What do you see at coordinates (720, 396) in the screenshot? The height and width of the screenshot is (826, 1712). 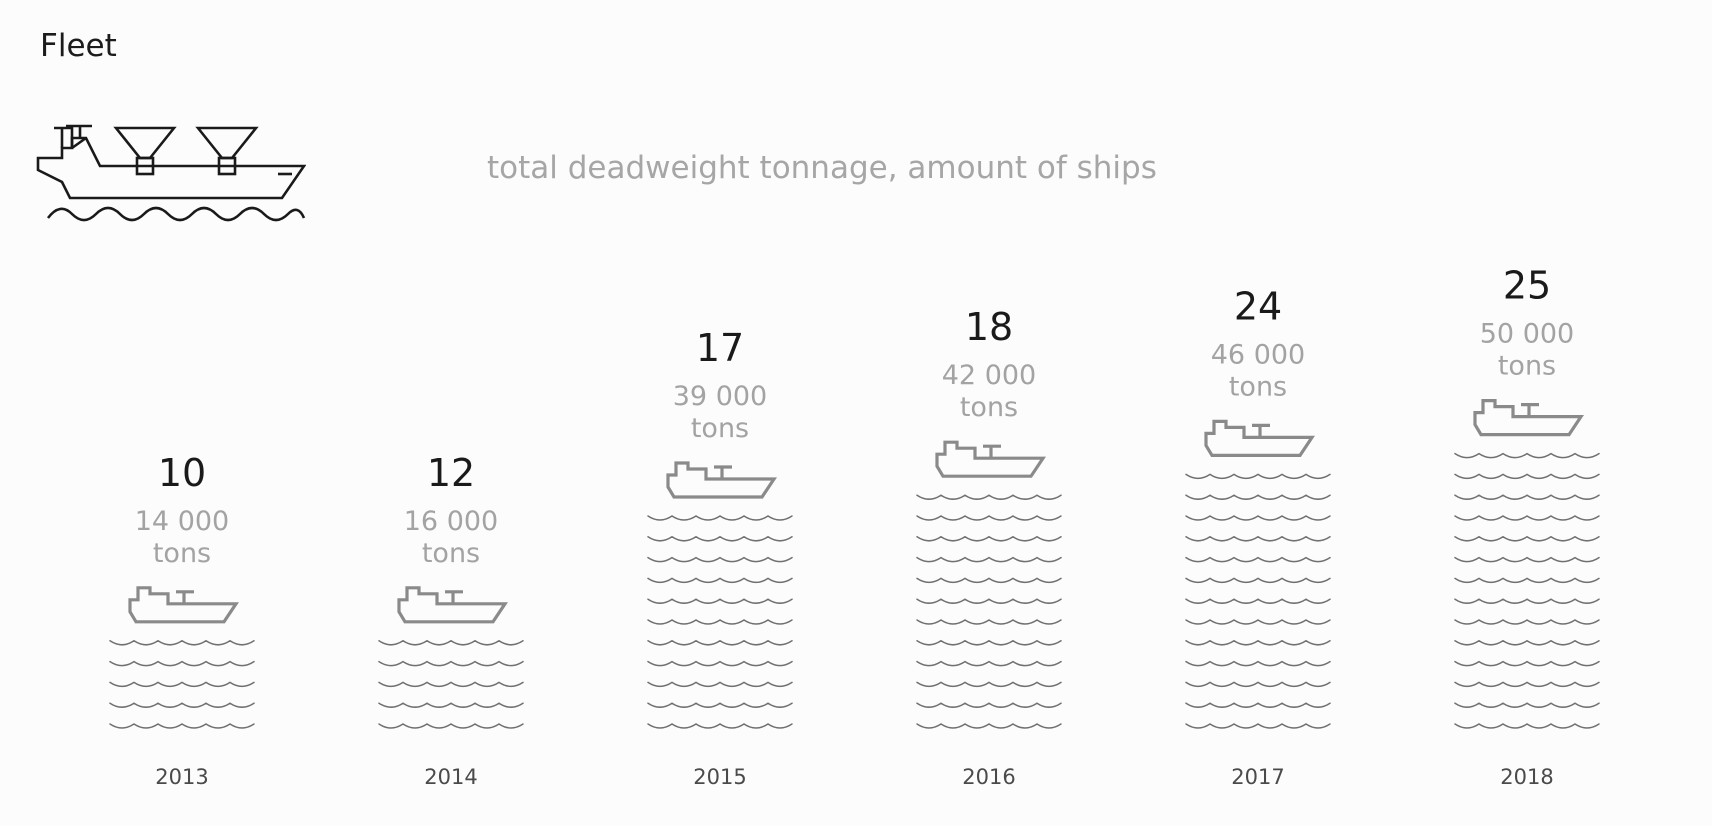 I see `tonnage-label: 39 000` at bounding box center [720, 396].